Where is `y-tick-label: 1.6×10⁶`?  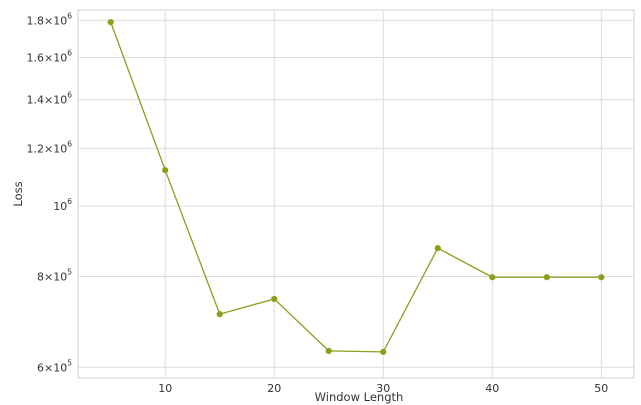
y-tick-label: 1.6×10⁶ is located at coordinates (50, 57).